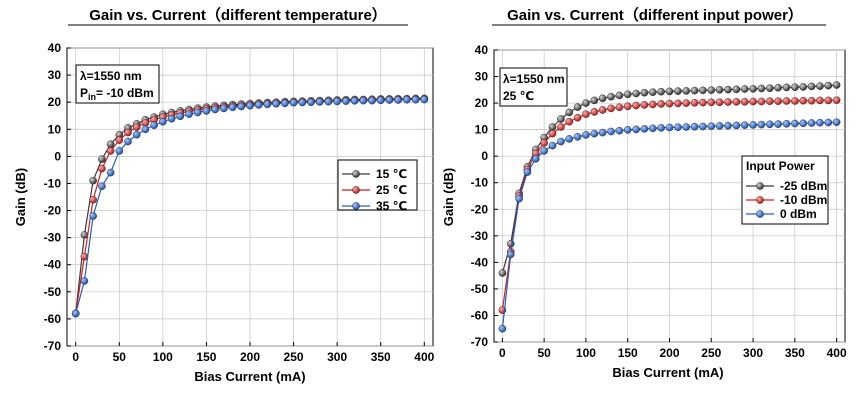 The width and height of the screenshot is (864, 405). I want to click on chart-2-y-tick-label: 20, so click(482, 103).